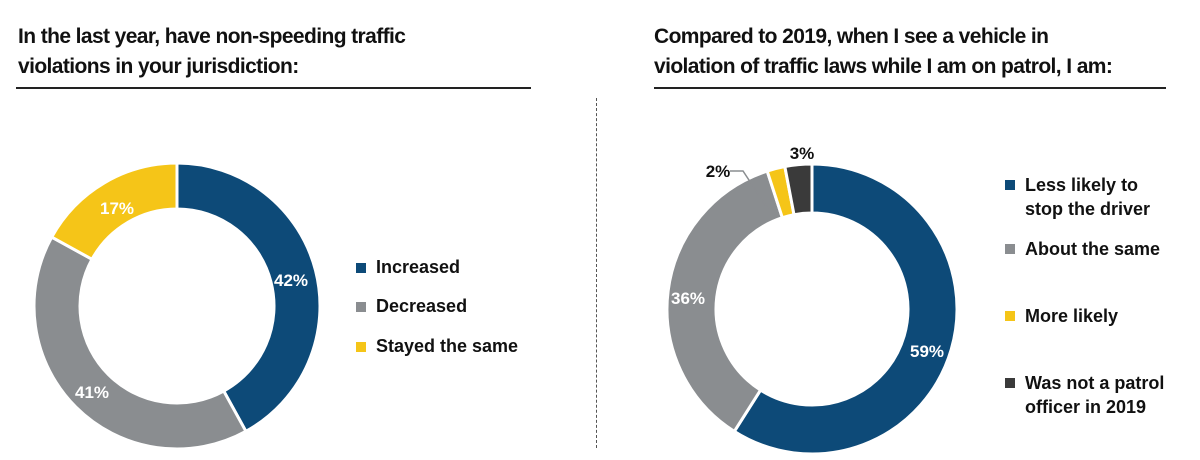  I want to click on data-label: 3%, so click(802, 153).